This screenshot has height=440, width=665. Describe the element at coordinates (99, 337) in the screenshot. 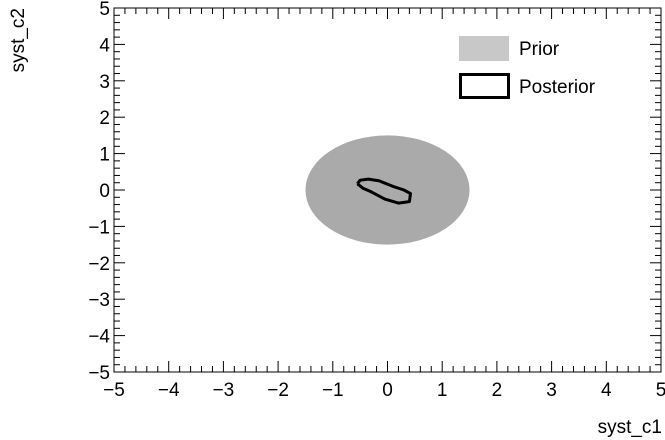

I see `y-tick-label: −4` at that location.